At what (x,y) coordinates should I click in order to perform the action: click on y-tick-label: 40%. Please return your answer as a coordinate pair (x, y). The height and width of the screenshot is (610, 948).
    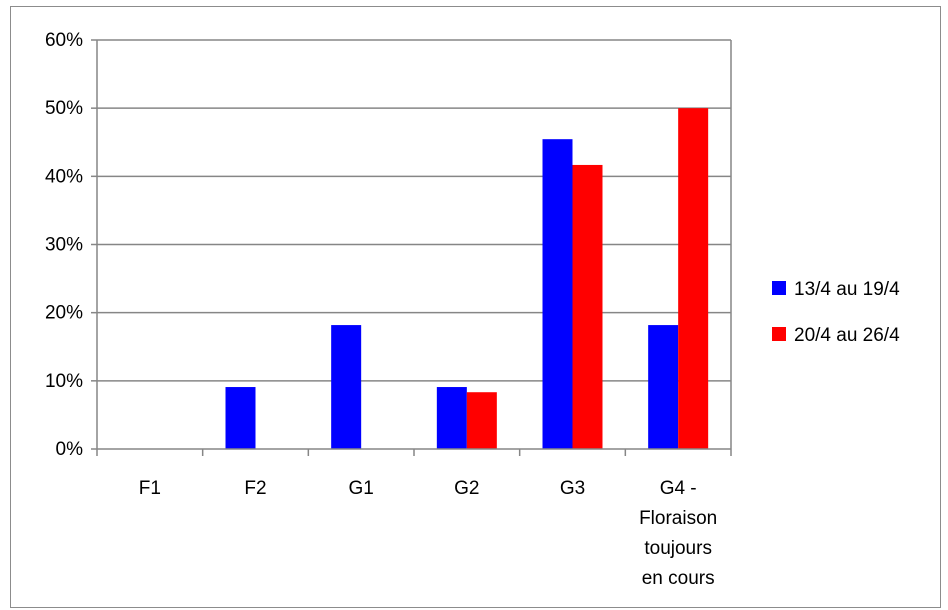
    Looking at the image, I should click on (64, 176).